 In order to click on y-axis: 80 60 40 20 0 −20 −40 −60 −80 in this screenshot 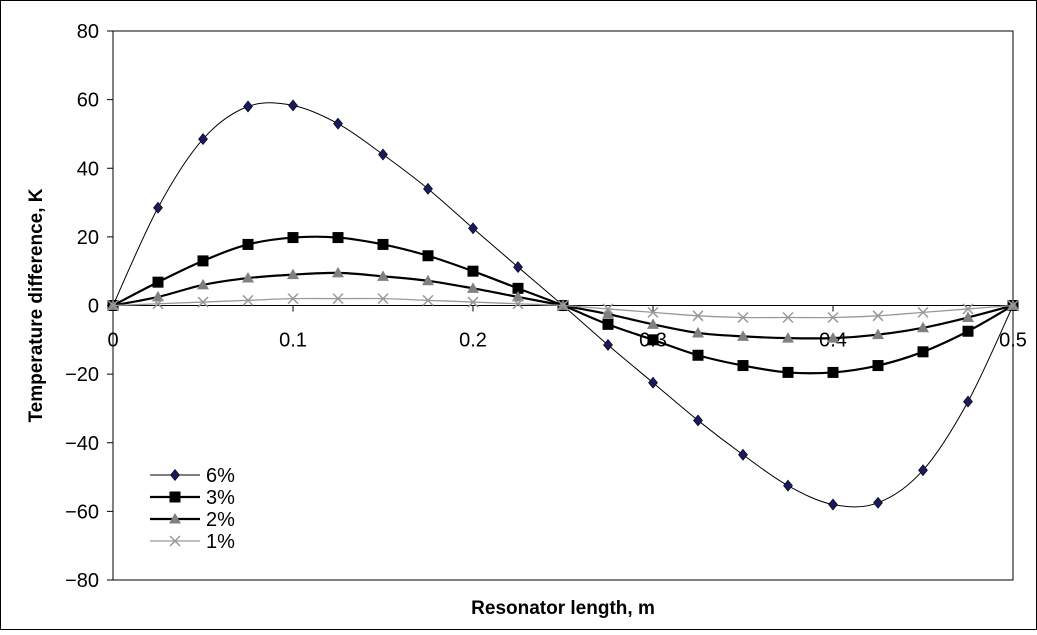, I will do `click(89, 306)`.